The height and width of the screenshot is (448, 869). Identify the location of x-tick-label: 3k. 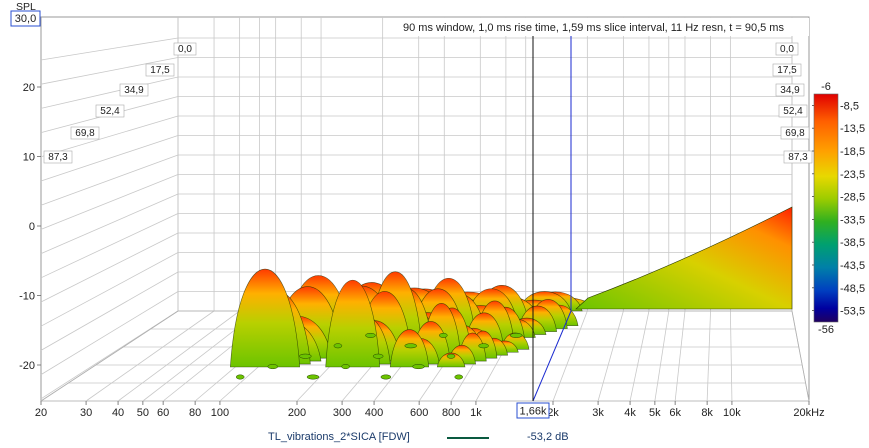
(598, 413).